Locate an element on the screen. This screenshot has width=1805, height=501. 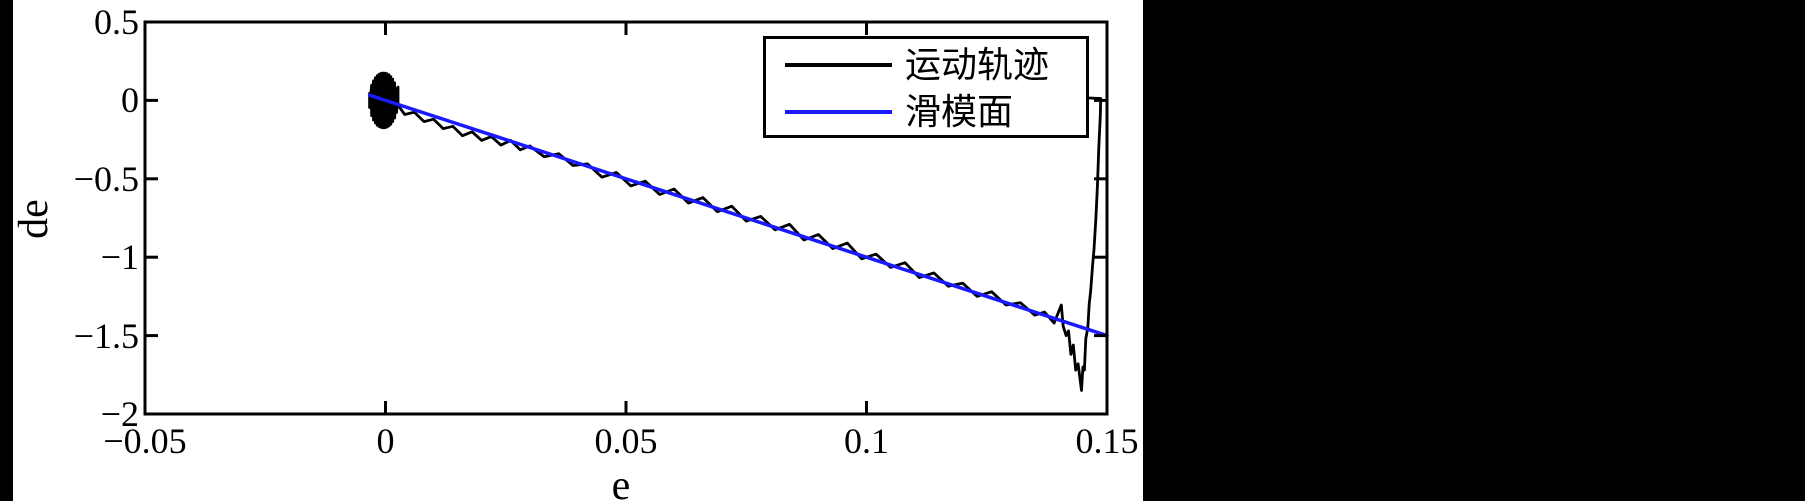
trajectory-line-sample is located at coordinates (838, 65).